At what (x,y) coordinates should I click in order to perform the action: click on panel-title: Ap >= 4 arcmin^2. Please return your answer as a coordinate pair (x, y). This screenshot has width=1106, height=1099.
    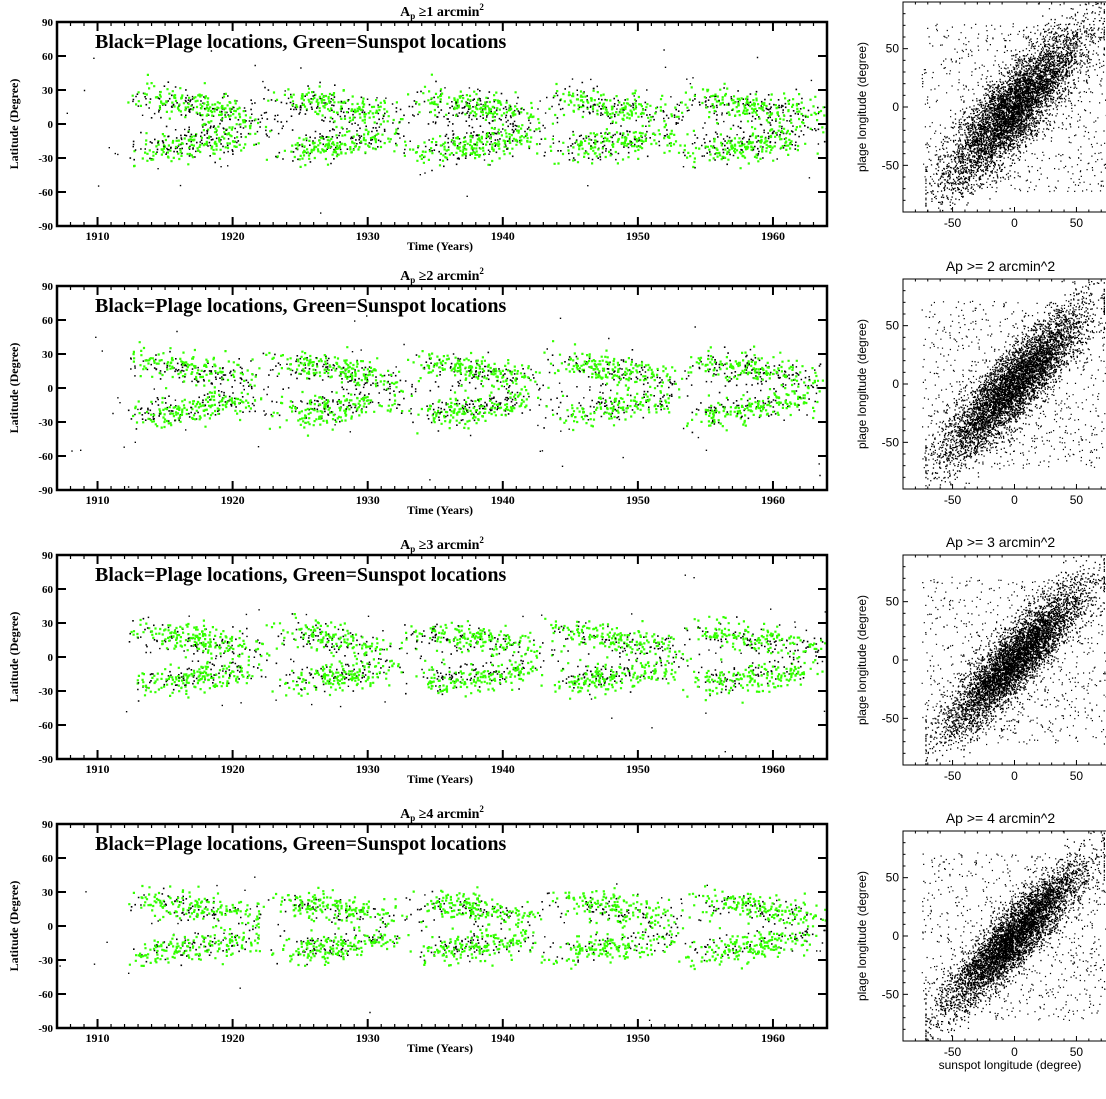
    Looking at the image, I should click on (1001, 818).